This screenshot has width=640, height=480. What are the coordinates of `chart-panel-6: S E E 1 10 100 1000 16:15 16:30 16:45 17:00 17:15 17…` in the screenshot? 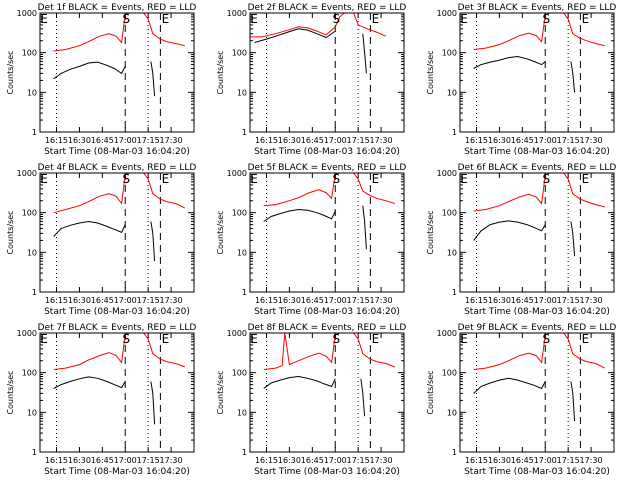 It's located at (521, 240).